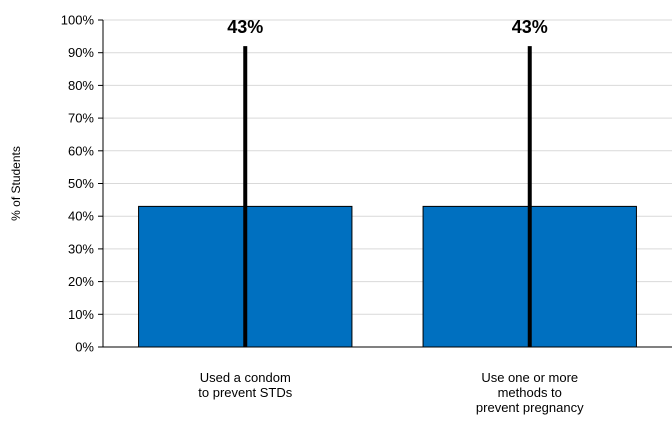 The height and width of the screenshot is (421, 672). Describe the element at coordinates (81, 118) in the screenshot. I see `y-tick-label: 70%` at that location.